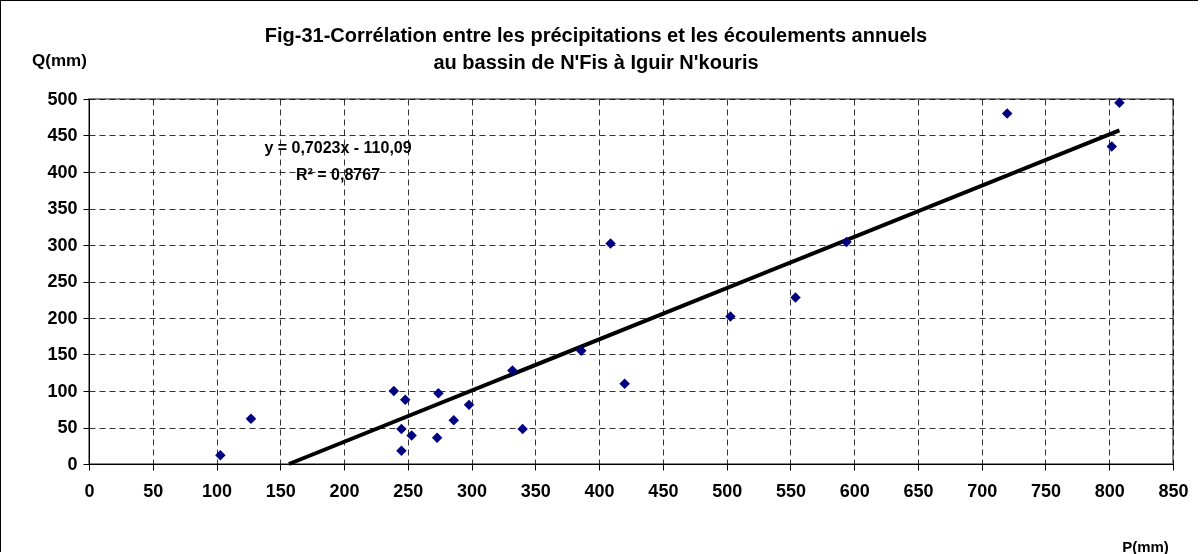  Describe the element at coordinates (62, 390) in the screenshot. I see `y-tick-label: 100` at that location.